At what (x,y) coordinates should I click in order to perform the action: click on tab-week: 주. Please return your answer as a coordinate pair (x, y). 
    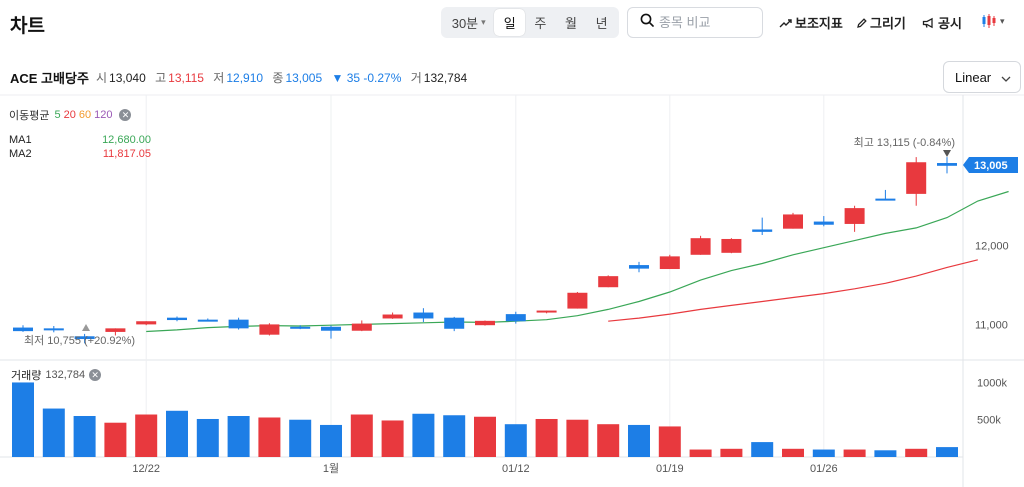
    Looking at the image, I should click on (540, 23).